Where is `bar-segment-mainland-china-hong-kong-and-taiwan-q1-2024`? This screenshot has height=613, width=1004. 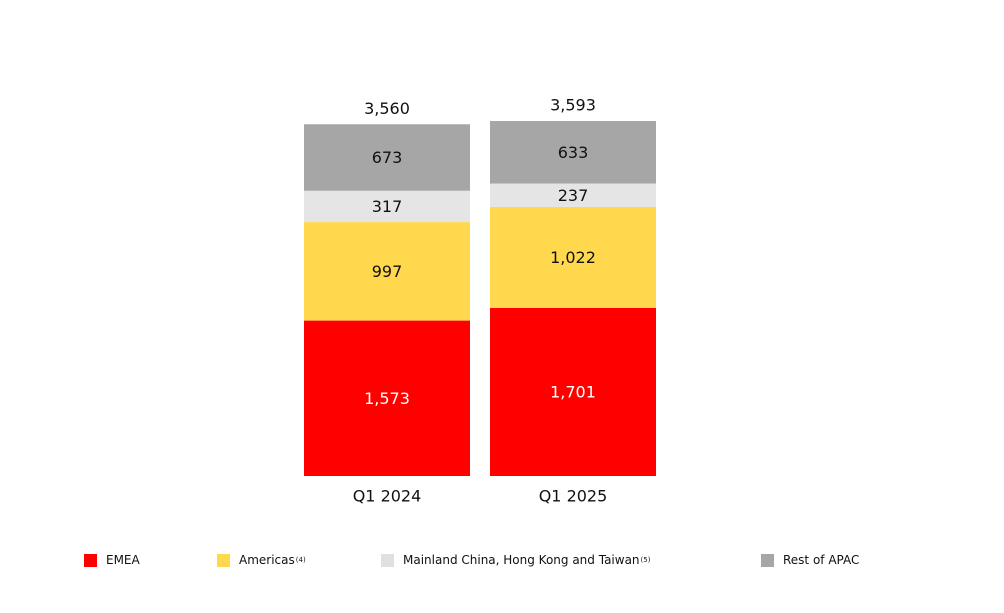 bar-segment-mainland-china-hong-kong-and-taiwan-q1-2024 is located at coordinates (387, 206).